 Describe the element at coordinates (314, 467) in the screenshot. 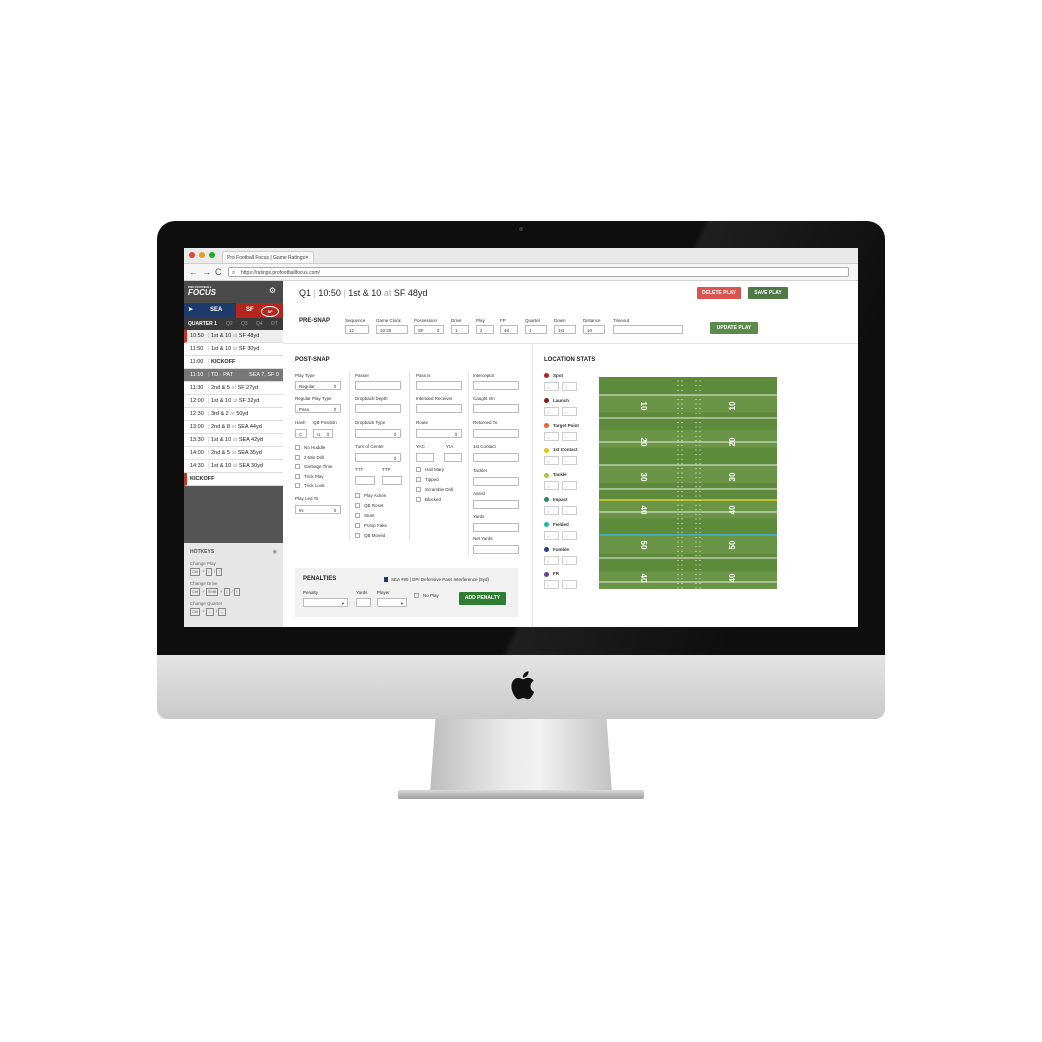

I see `checkbox-option: Garbage Time` at that location.